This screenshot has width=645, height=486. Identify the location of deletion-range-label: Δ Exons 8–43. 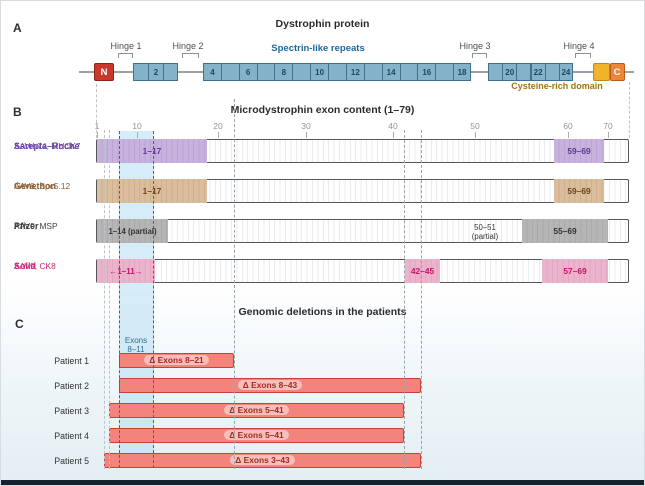
(270, 385).